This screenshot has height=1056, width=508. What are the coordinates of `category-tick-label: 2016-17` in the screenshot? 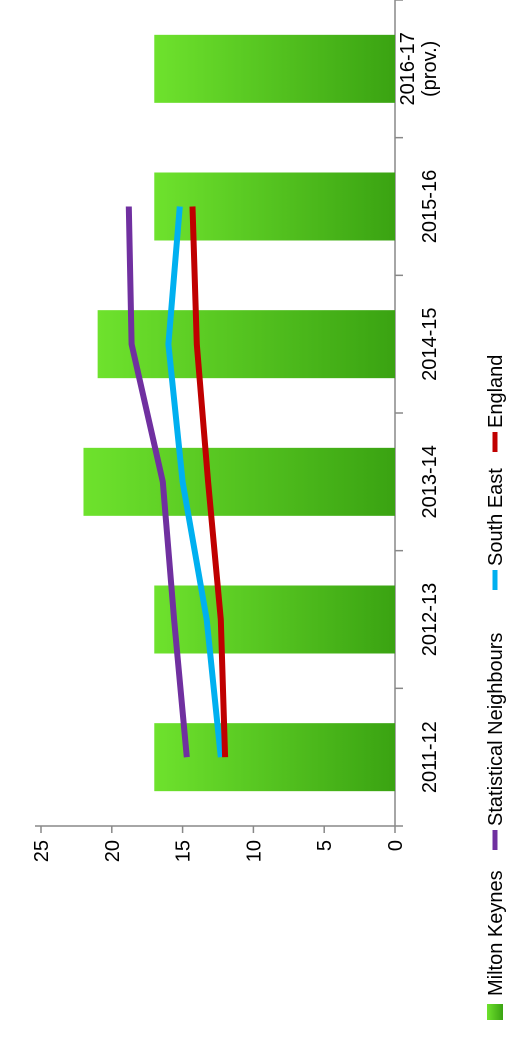 It's located at (408, 68).